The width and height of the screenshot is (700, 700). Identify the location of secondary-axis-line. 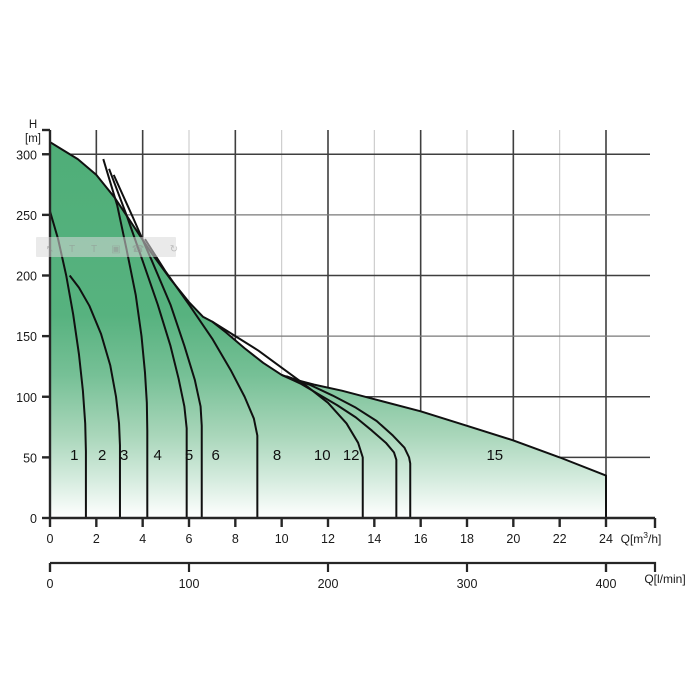
(352, 566).